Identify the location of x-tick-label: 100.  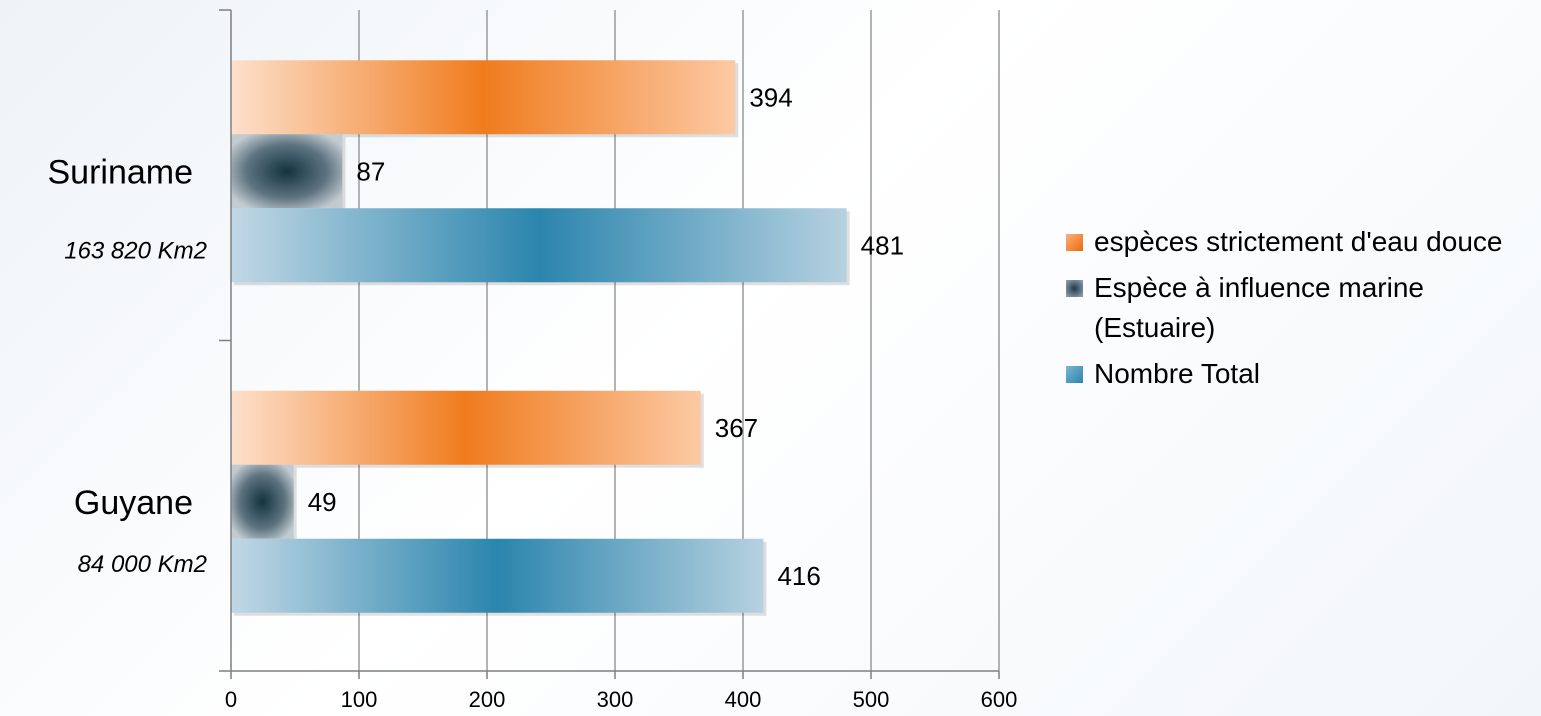
(359, 699).